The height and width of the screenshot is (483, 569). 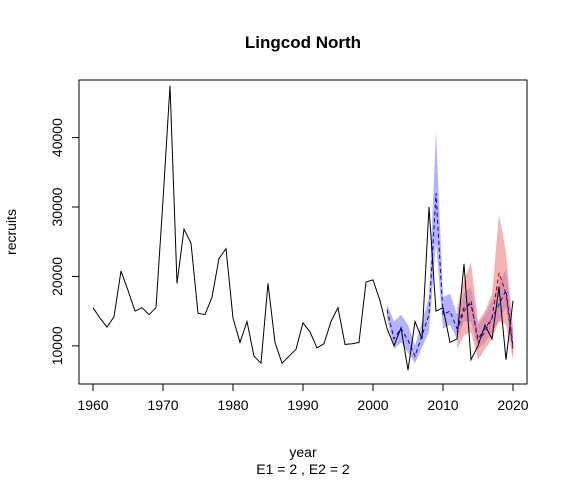 I want to click on chart-title: Lingcod North, so click(x=303, y=42).